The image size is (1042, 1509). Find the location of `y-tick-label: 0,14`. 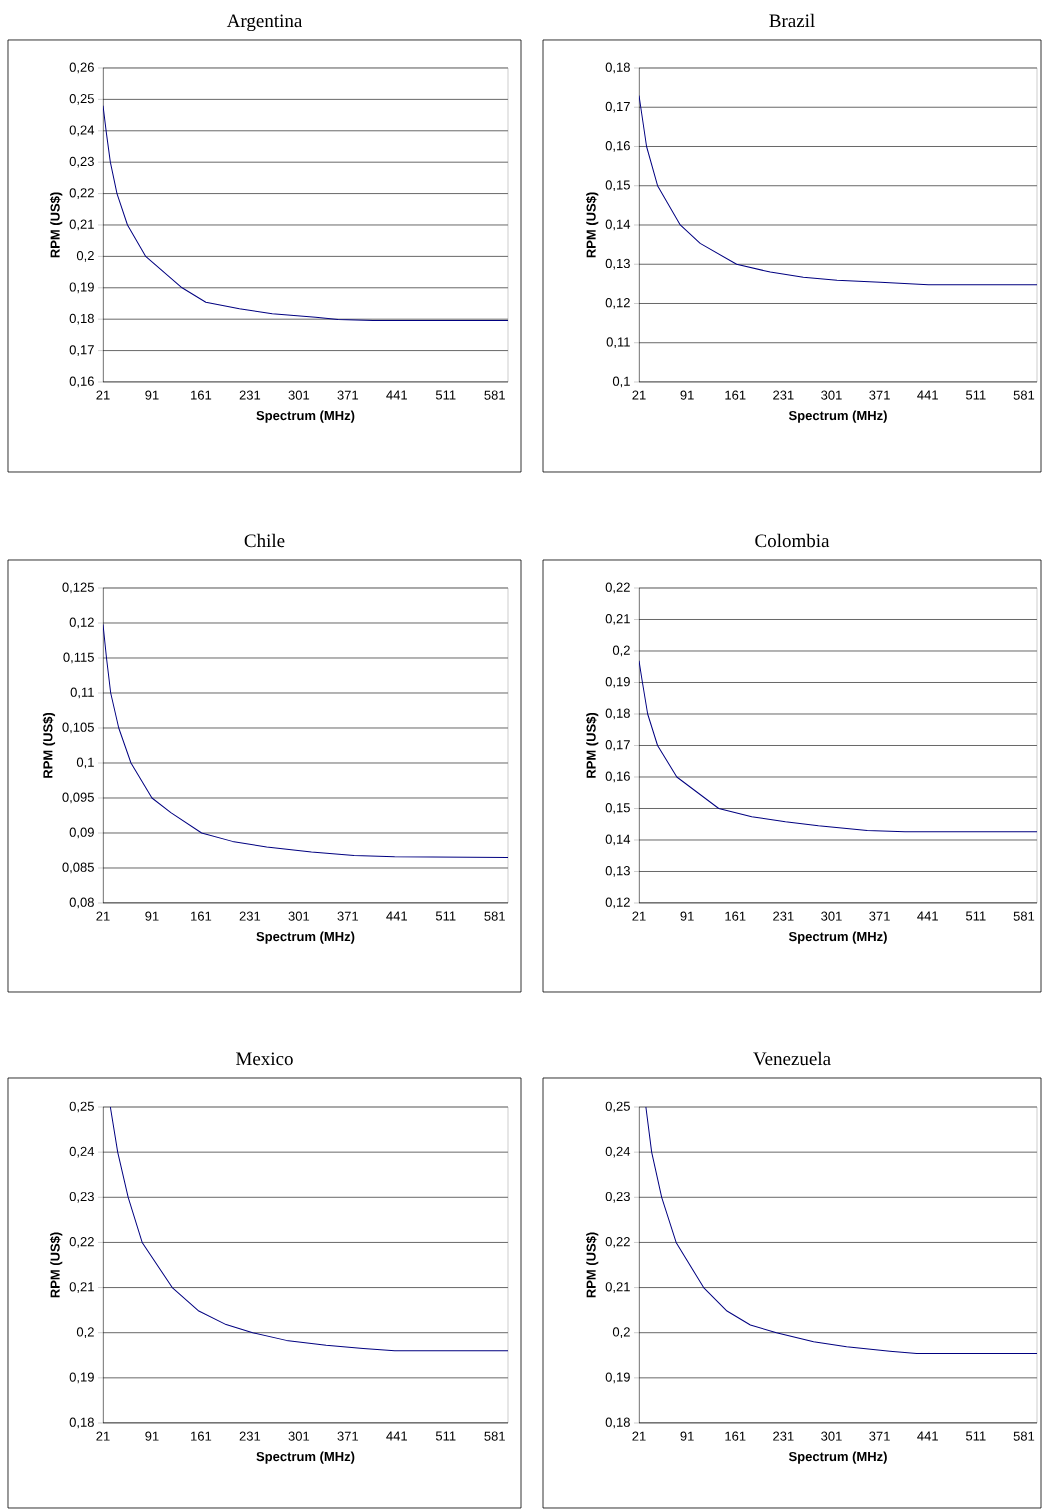

y-tick-label: 0,14 is located at coordinates (618, 840).